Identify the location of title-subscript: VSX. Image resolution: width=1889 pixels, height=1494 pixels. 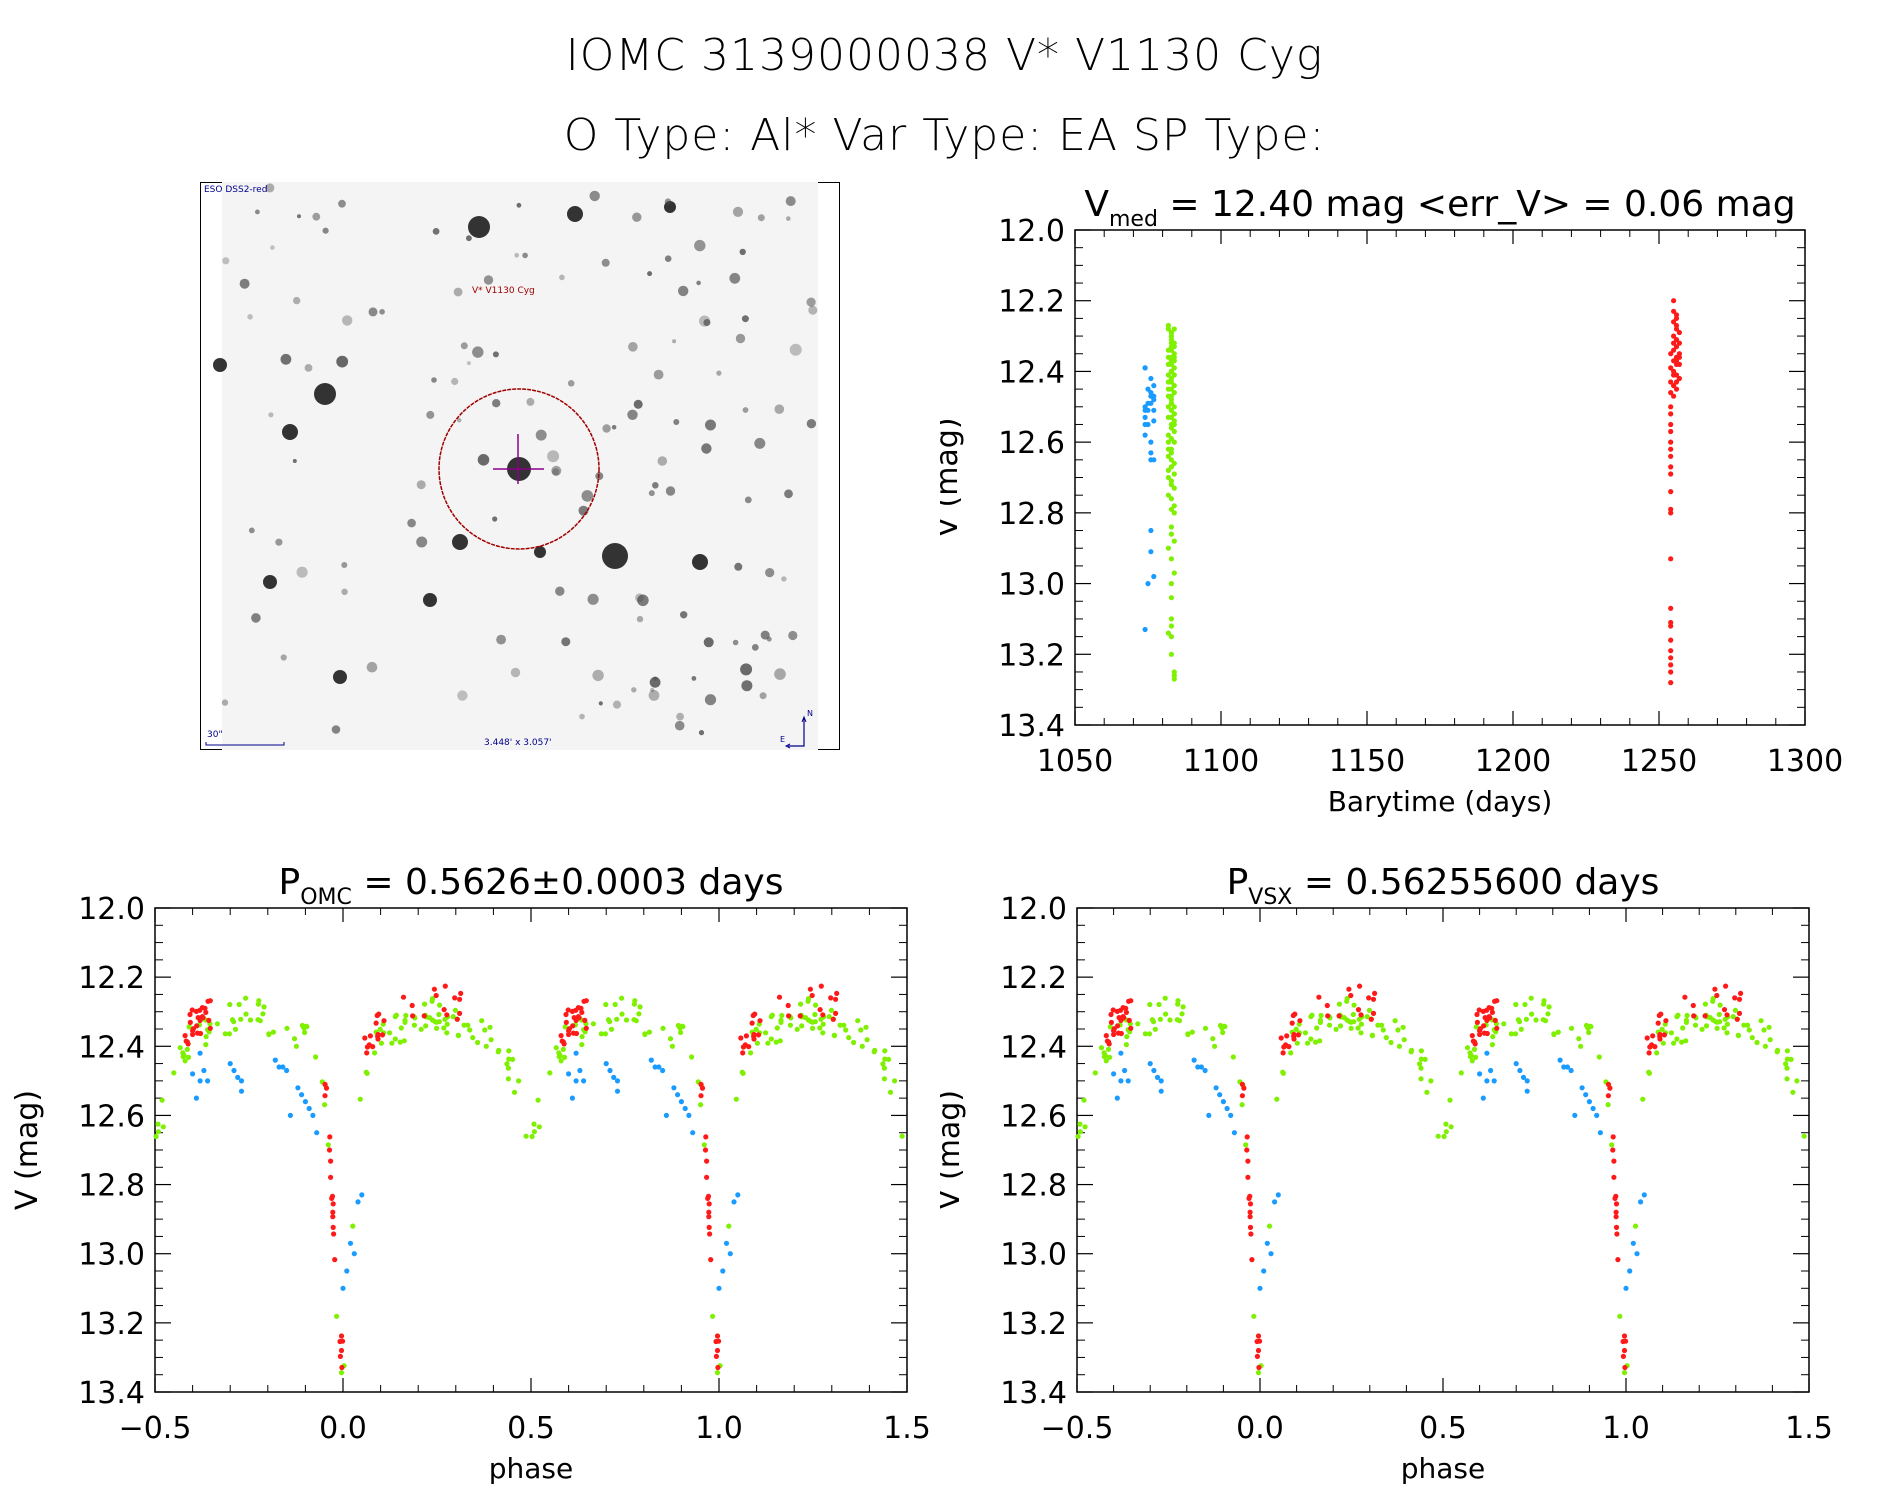
(1270, 897).